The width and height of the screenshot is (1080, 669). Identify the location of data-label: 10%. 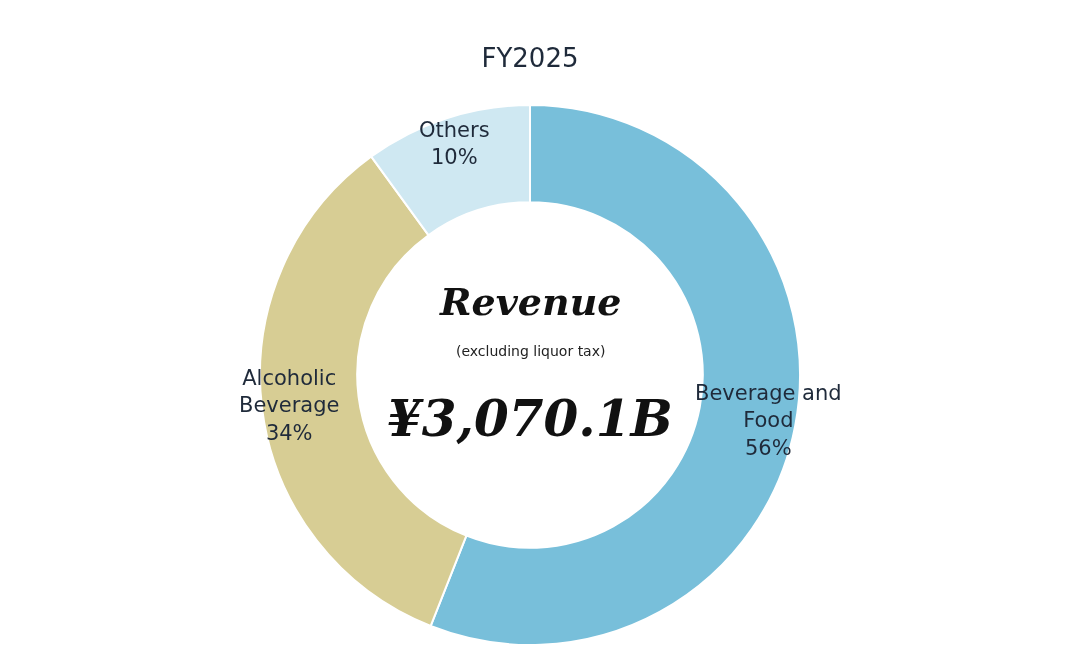
(454, 157).